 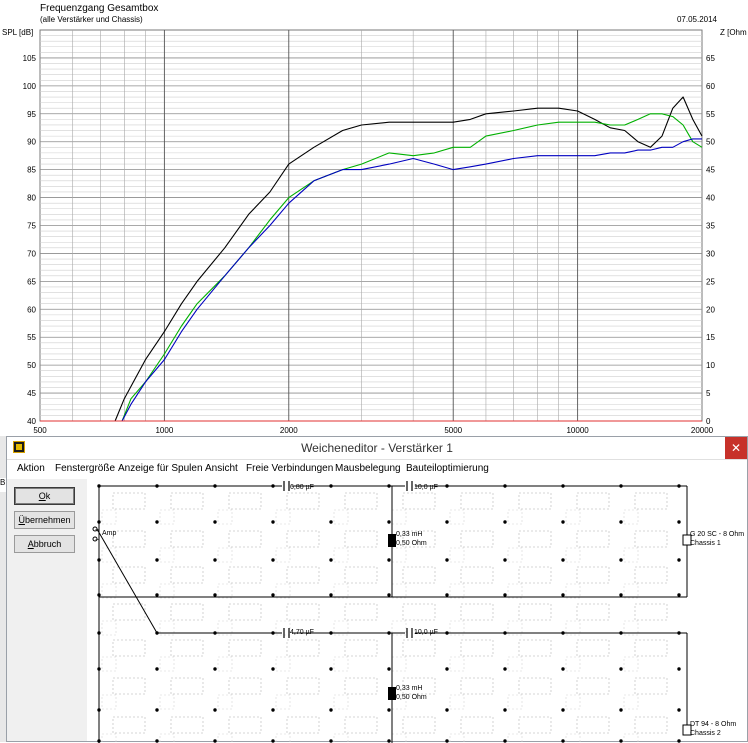 What do you see at coordinates (447, 468) in the screenshot?
I see `menu-bauteiloptimierung: Bauteiloptimierung` at bounding box center [447, 468].